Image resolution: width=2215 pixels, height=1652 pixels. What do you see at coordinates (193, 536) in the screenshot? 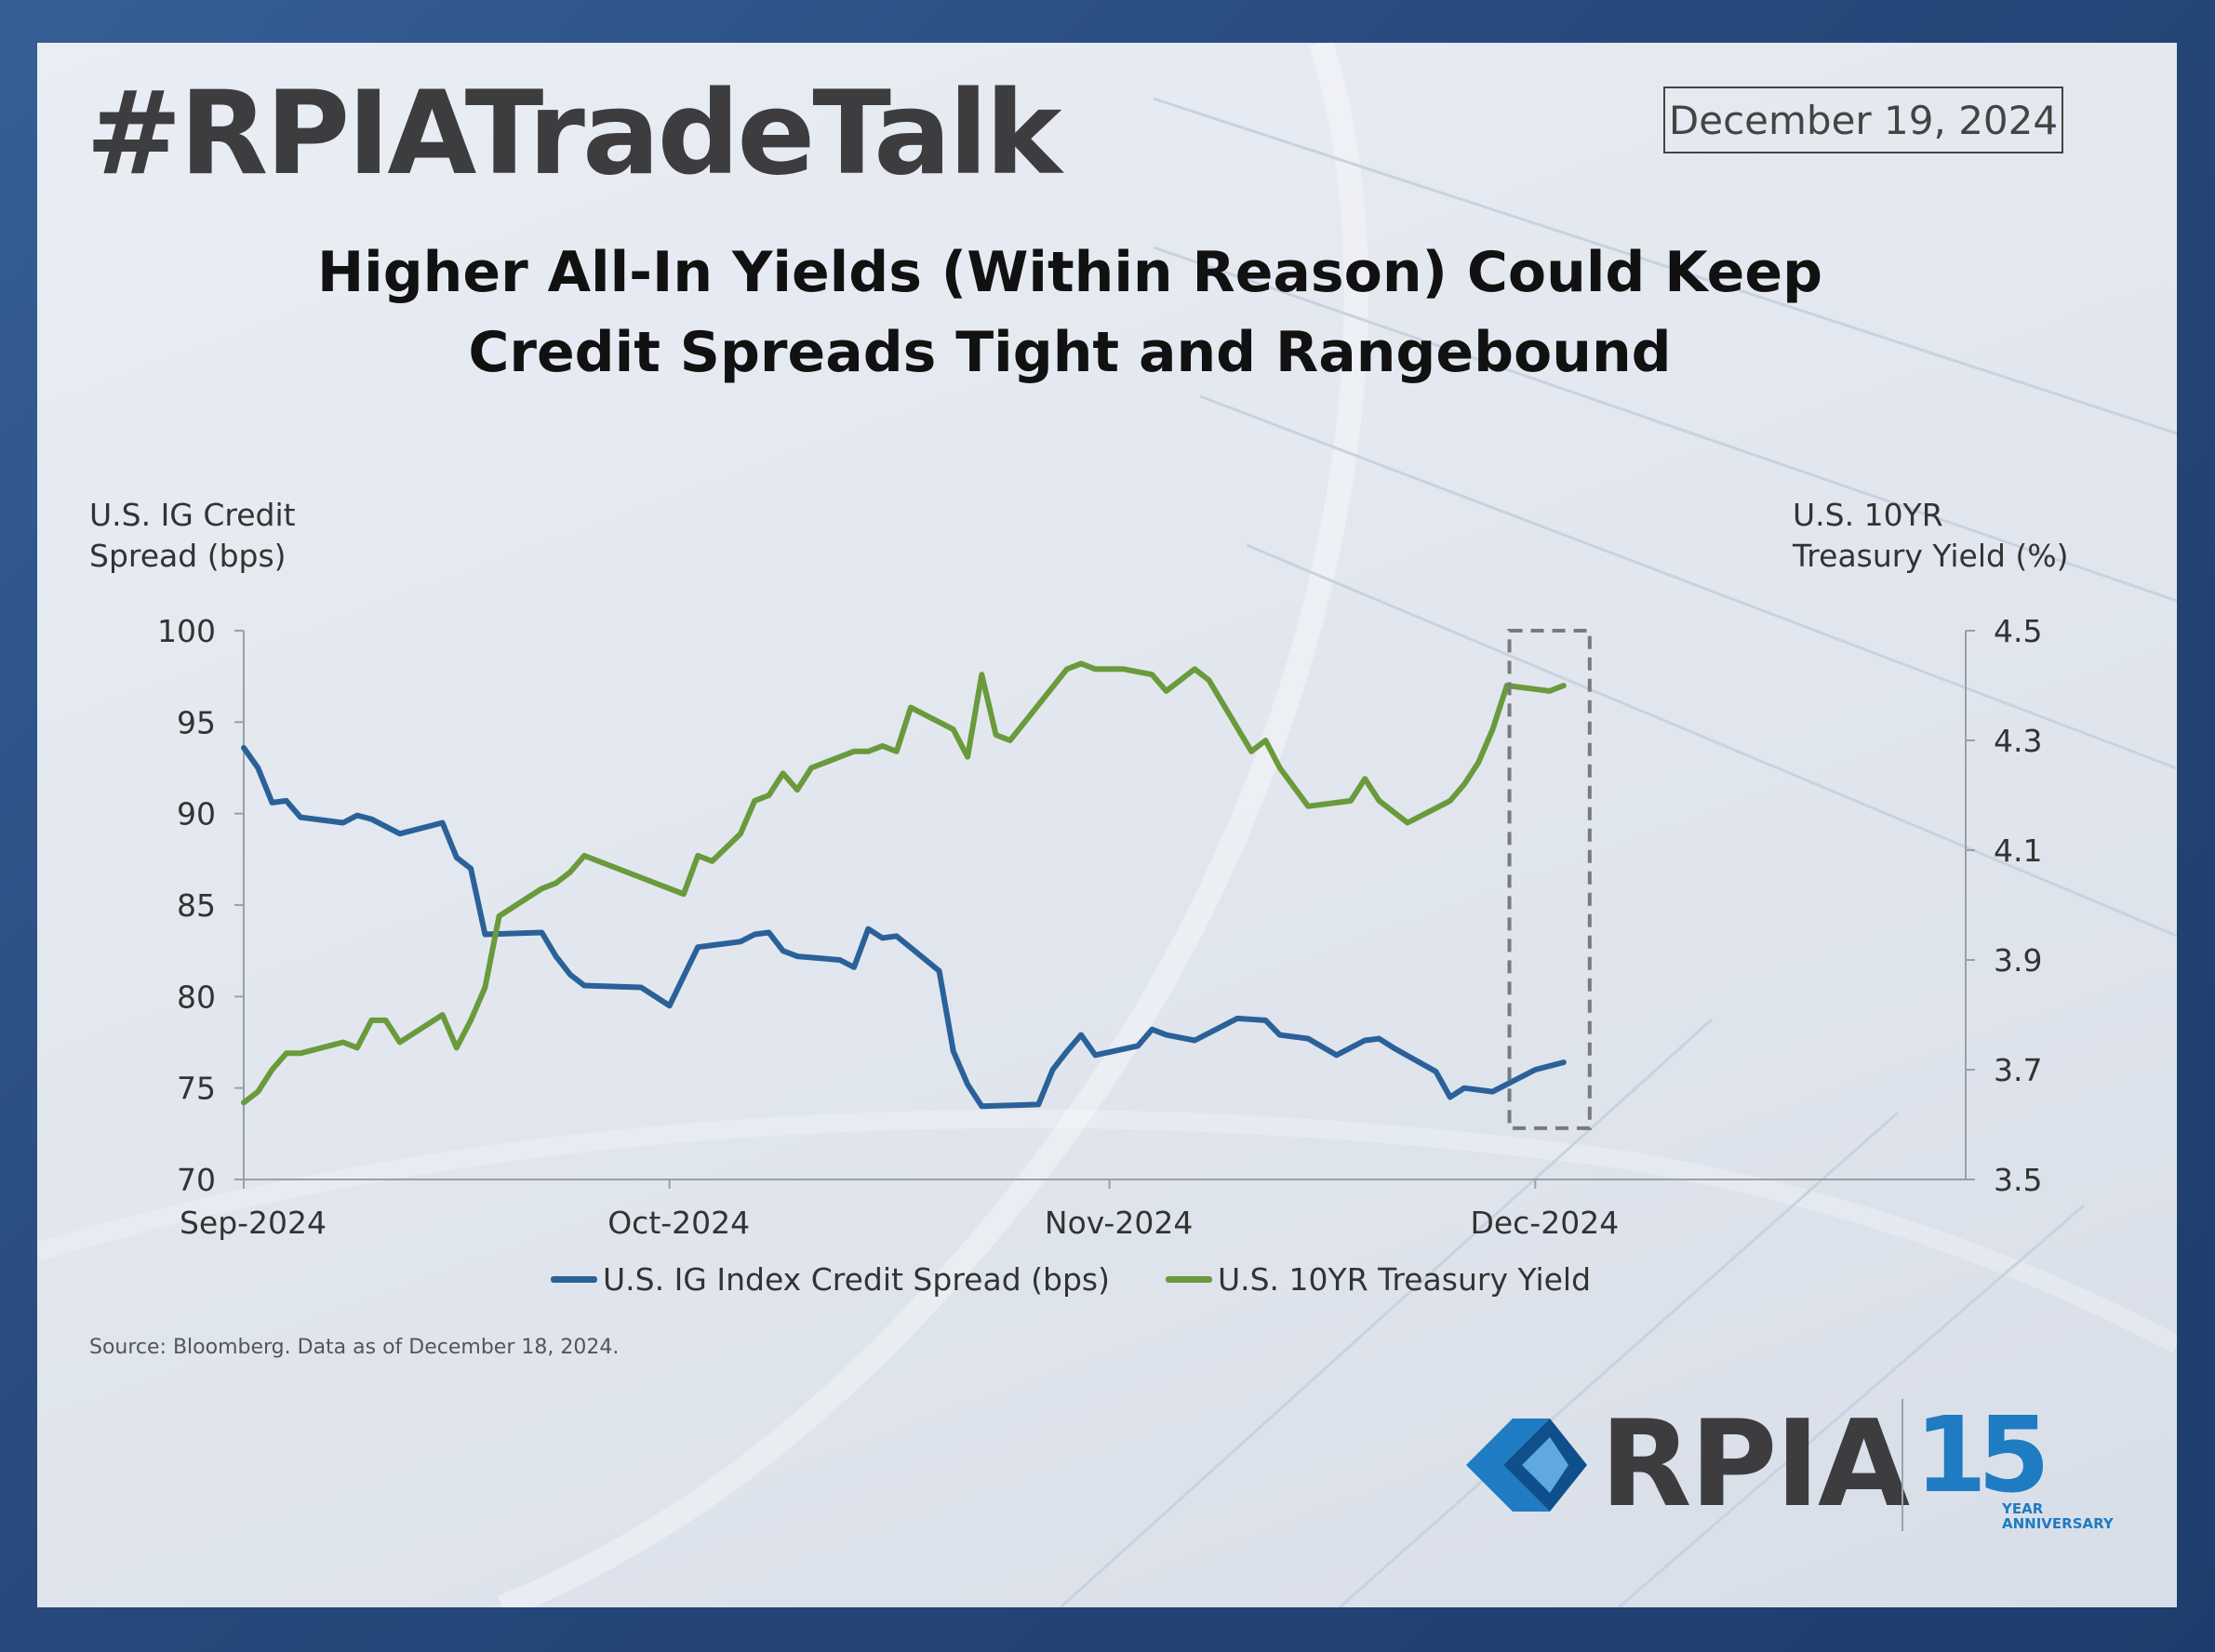
I see `left-axis-title: U.S. IG Credit Spread (bps)` at bounding box center [193, 536].